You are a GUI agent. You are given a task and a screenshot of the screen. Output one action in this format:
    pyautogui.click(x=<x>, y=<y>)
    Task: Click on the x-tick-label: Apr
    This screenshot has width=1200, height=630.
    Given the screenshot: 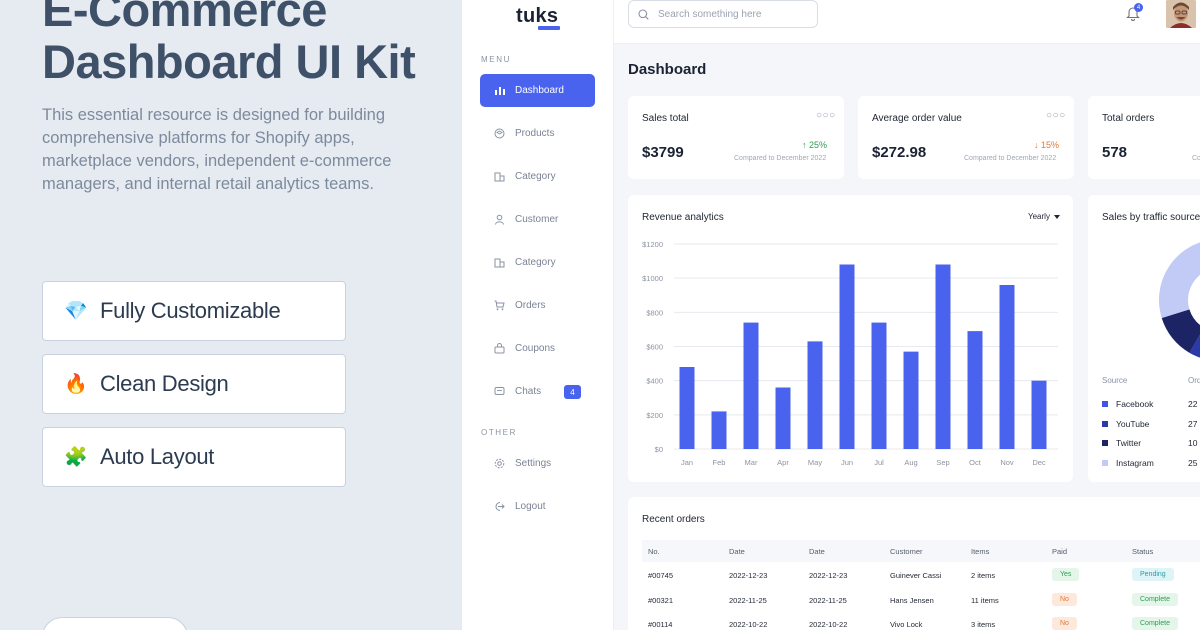 What is the action you would take?
    pyautogui.click(x=783, y=462)
    